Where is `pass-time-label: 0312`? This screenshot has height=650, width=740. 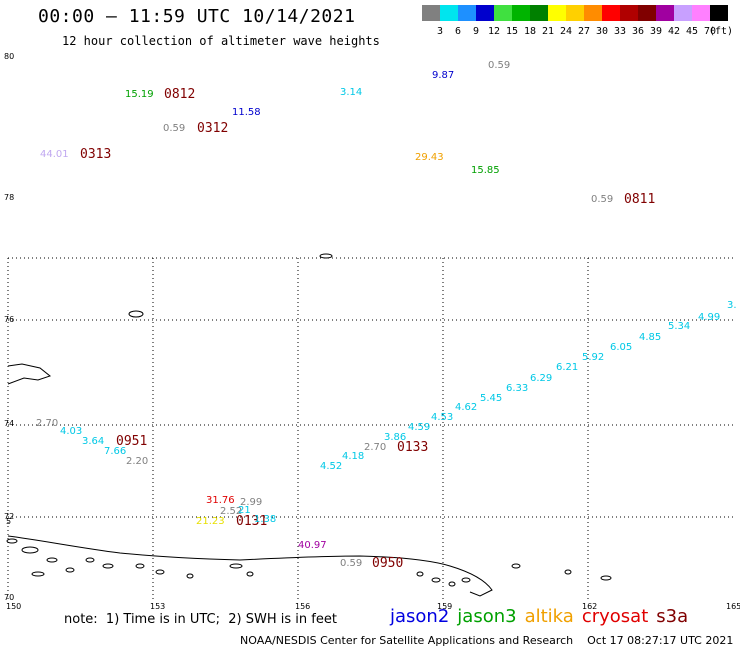 pass-time-label: 0312 is located at coordinates (212, 128).